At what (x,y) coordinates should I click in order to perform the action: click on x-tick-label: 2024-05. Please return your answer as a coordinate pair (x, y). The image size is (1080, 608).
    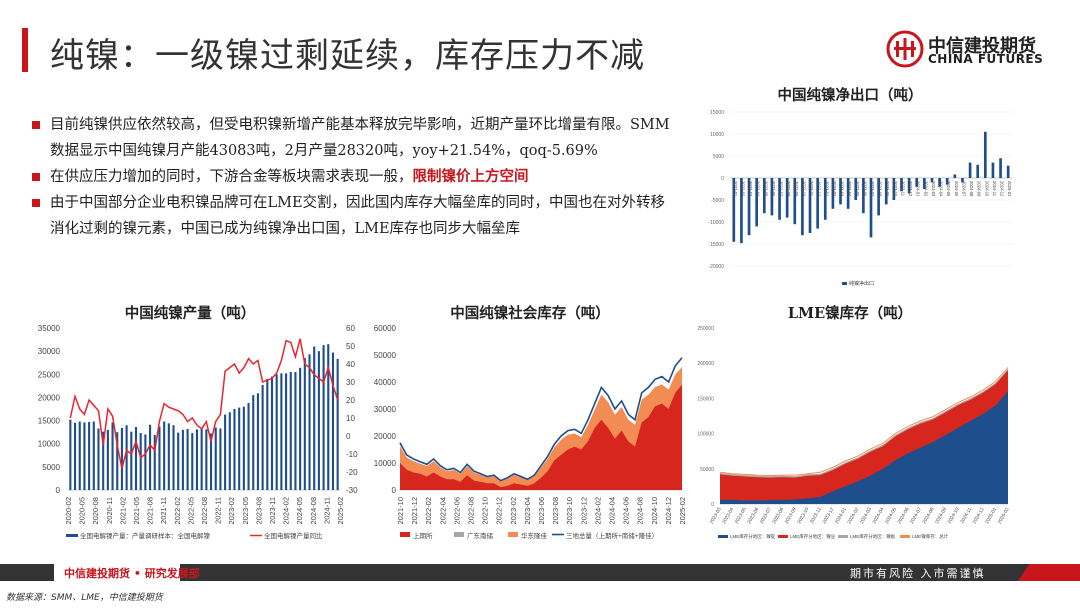
    Looking at the image, I should click on (948, 189).